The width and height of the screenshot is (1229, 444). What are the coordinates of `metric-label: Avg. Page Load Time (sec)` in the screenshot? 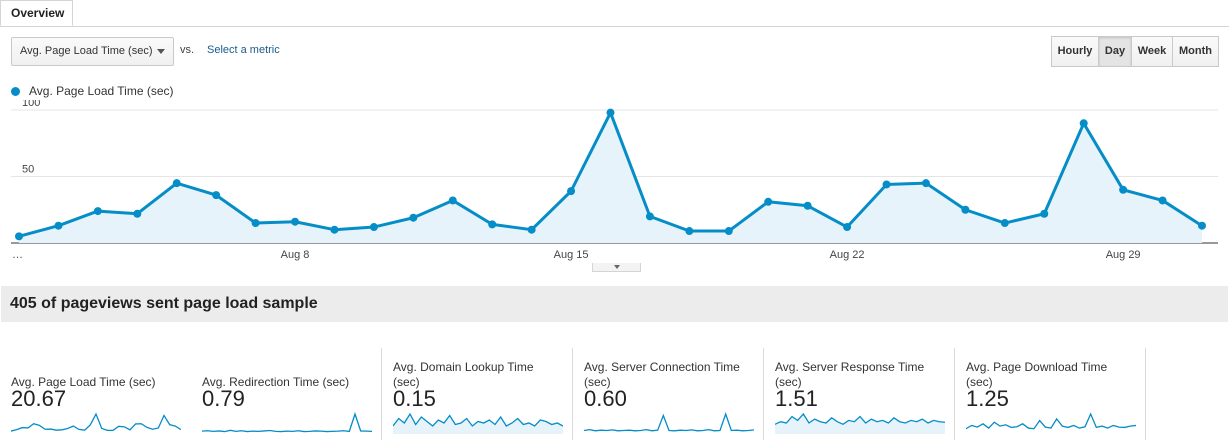 It's located at (83, 382).